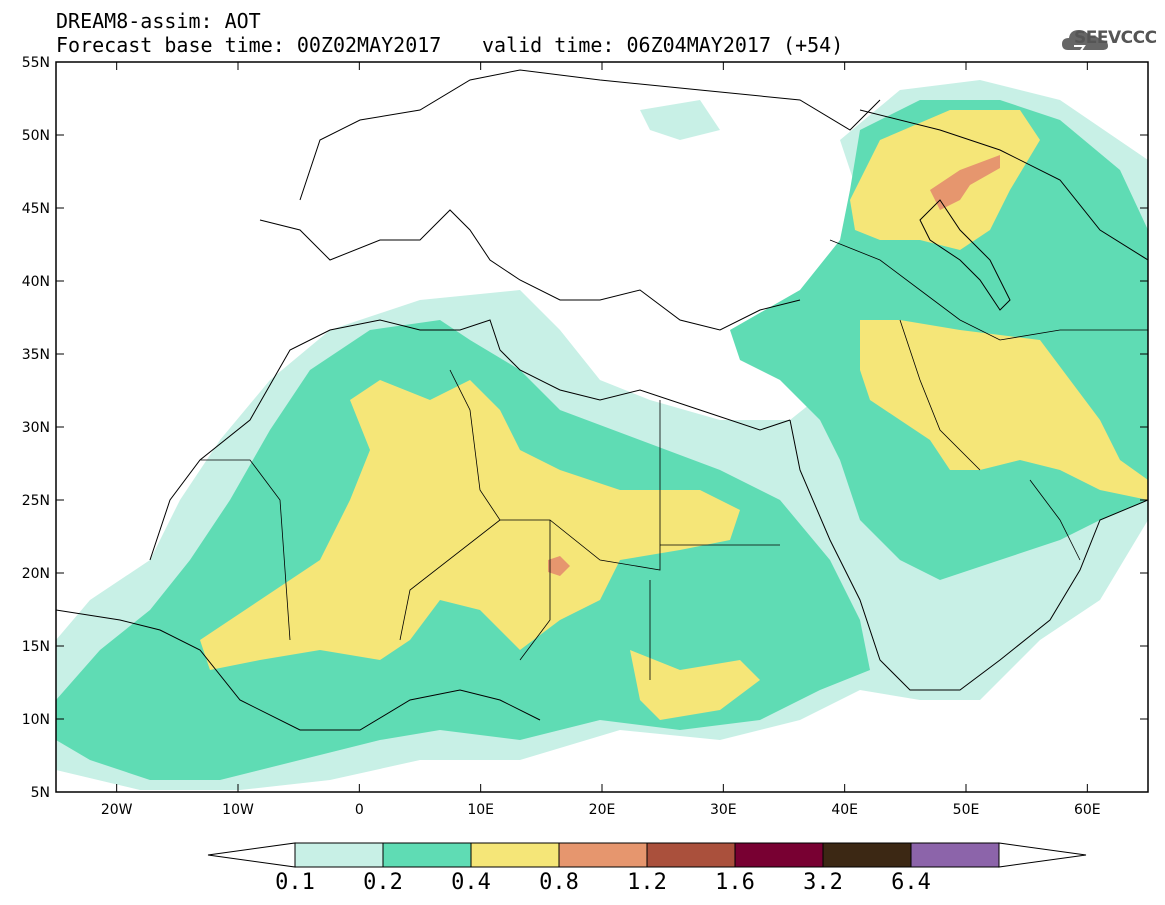  I want to click on product-title: DREAM8-assim: AOT, so click(158, 21).